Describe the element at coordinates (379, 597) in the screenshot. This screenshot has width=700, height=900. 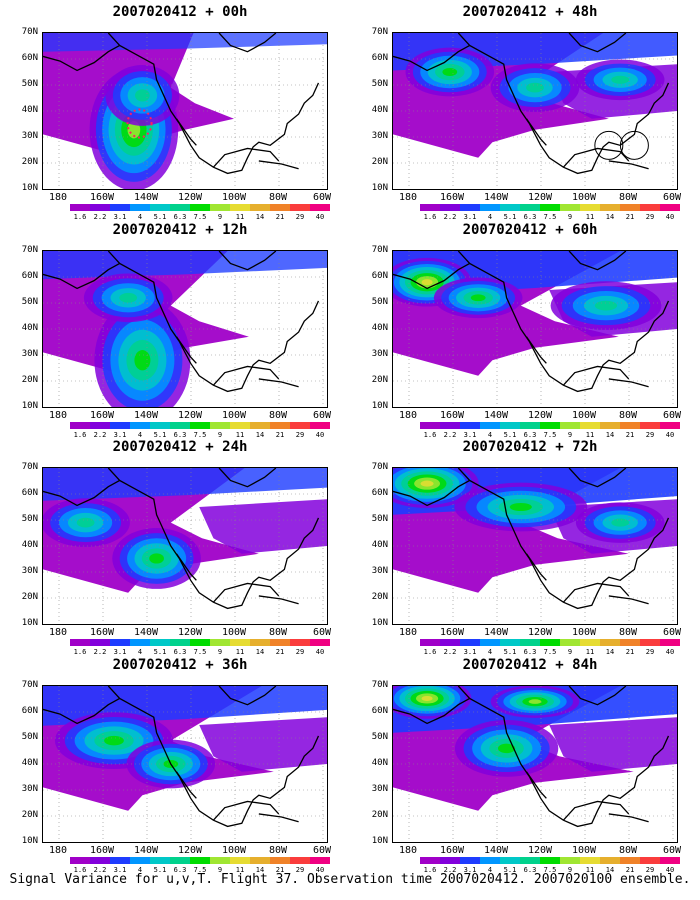
I see `latitude-label: 20N` at that location.